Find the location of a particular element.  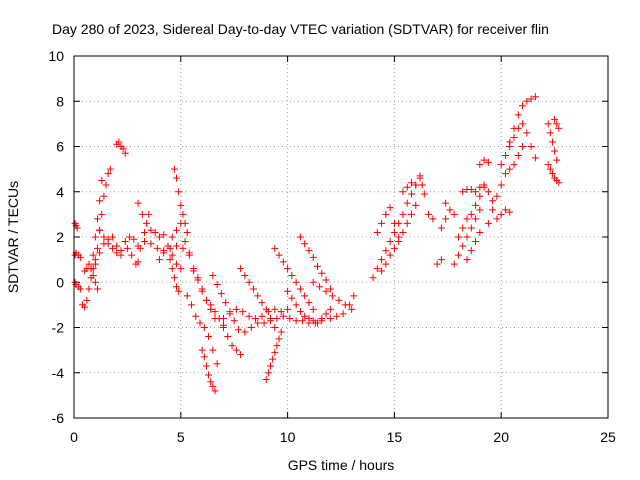

series-arc-e is located at coordinates (91, 276).